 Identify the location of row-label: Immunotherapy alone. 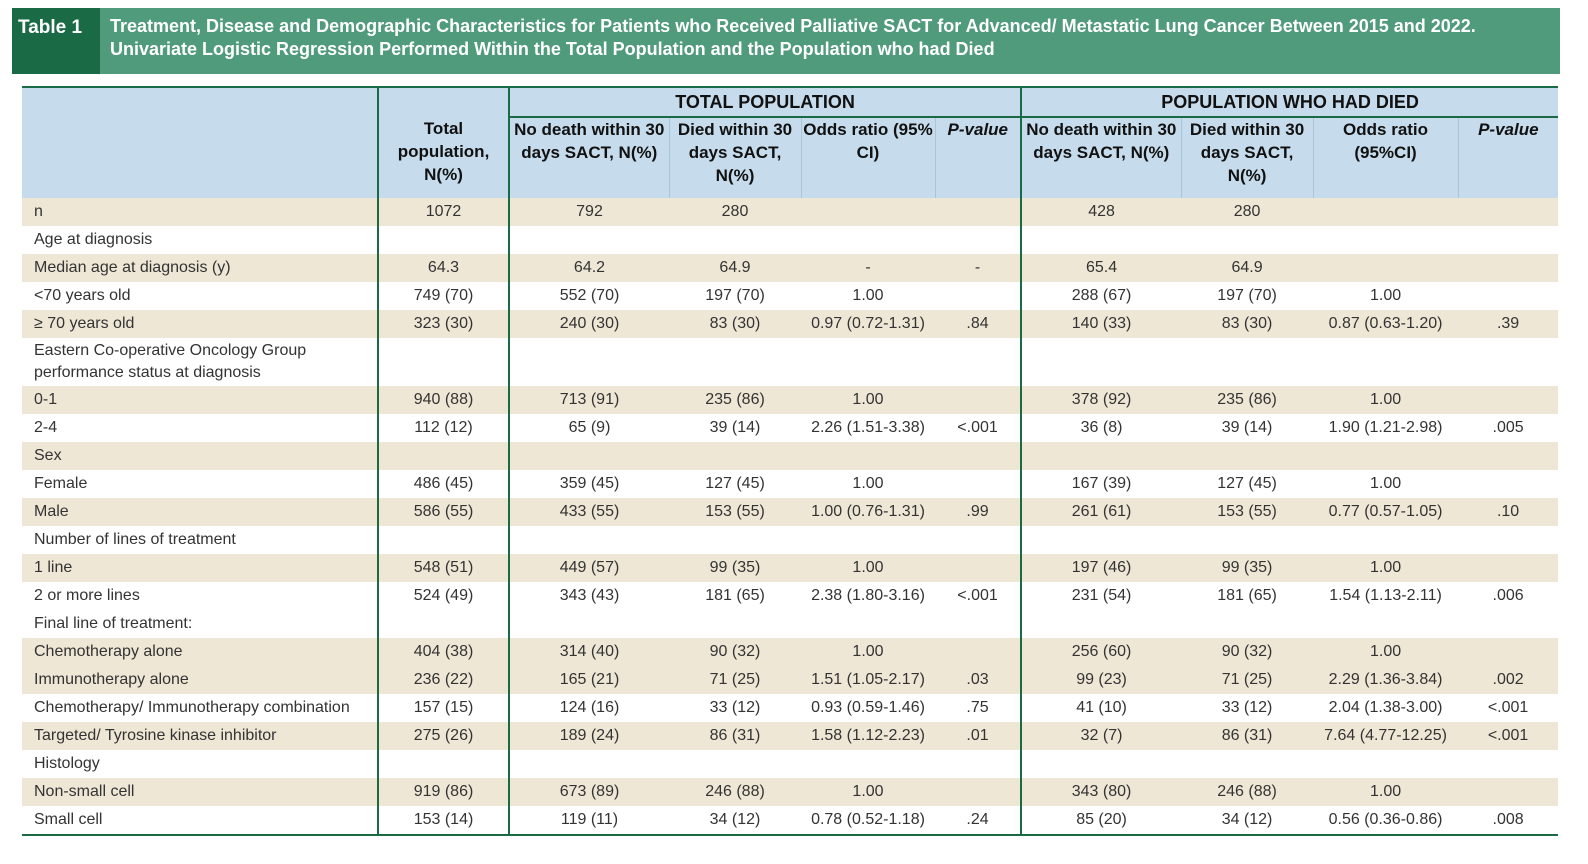
(200, 680).